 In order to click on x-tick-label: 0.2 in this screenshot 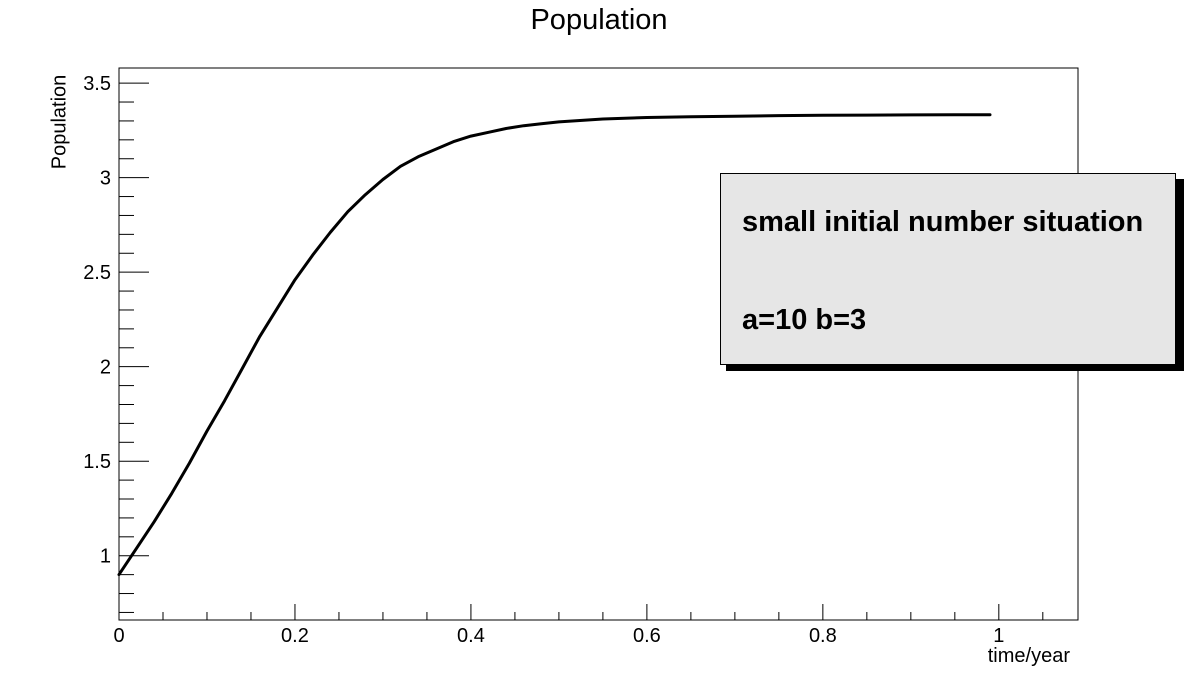, I will do `click(295, 636)`.